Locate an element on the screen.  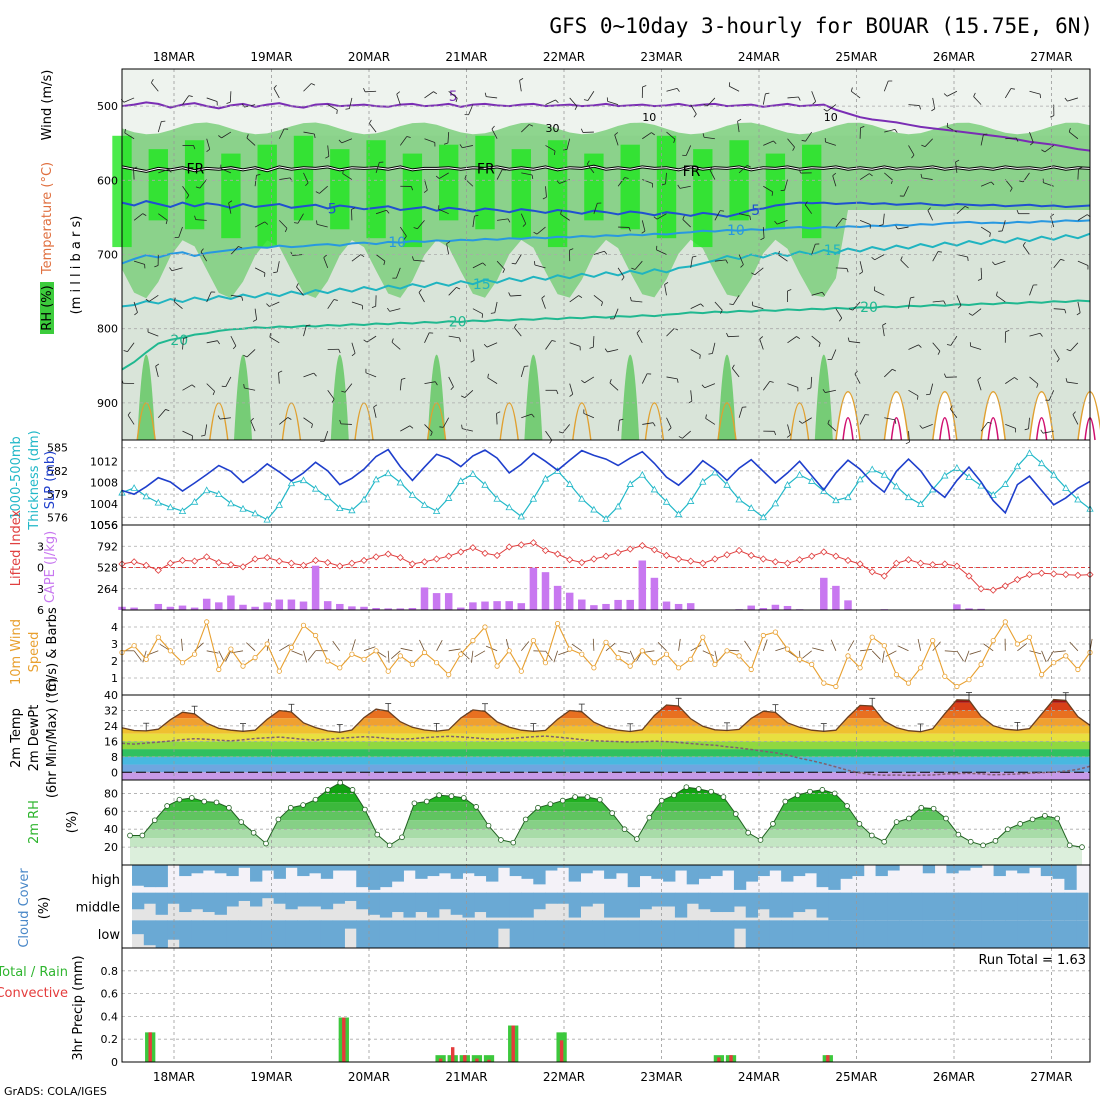
top-date-label: 26MAR is located at coordinates (954, 57).